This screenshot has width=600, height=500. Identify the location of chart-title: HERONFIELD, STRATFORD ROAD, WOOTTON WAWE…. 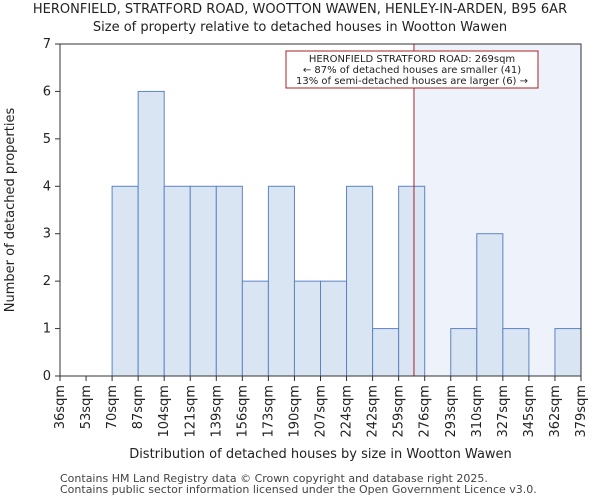
(300, 9).